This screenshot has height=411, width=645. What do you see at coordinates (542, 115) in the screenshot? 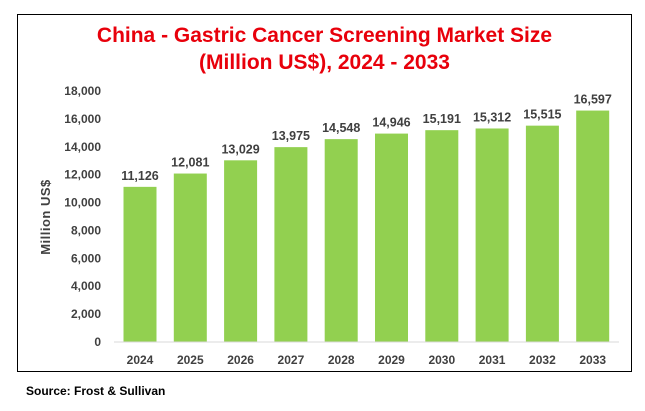
I see `data-label: 15,515` at bounding box center [542, 115].